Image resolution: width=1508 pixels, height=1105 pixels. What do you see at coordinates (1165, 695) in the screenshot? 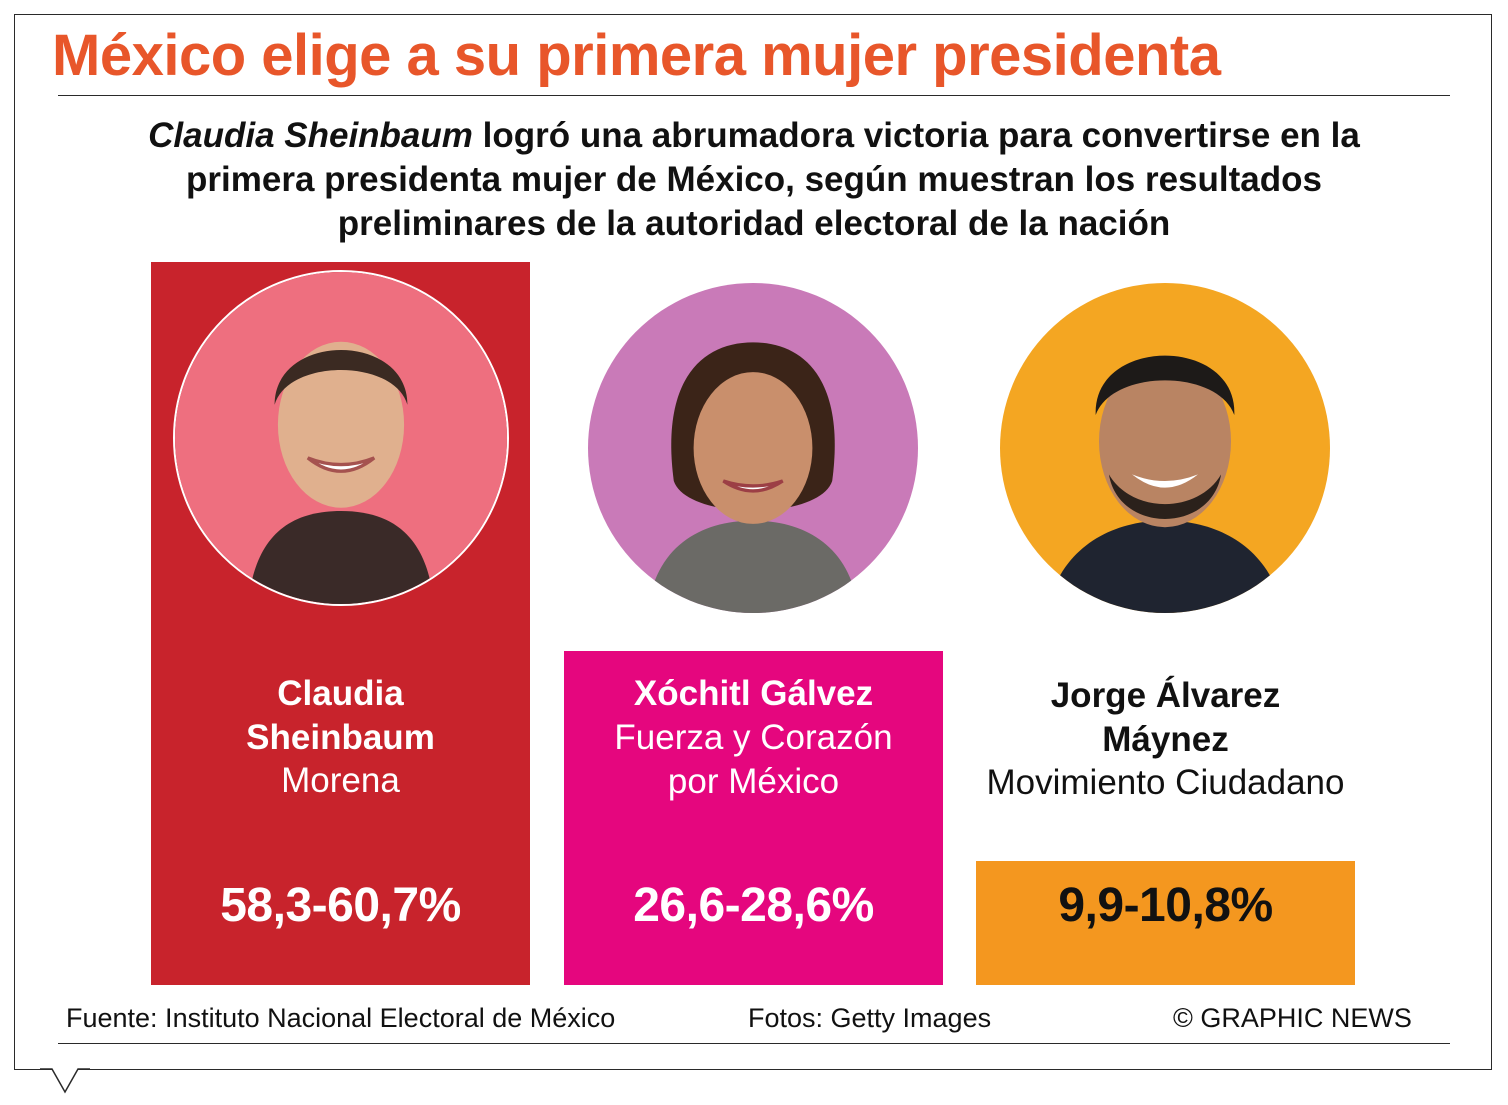
I see `candidate-name-alvarez-maynez-line1: Jorge Álvarez` at bounding box center [1165, 695].